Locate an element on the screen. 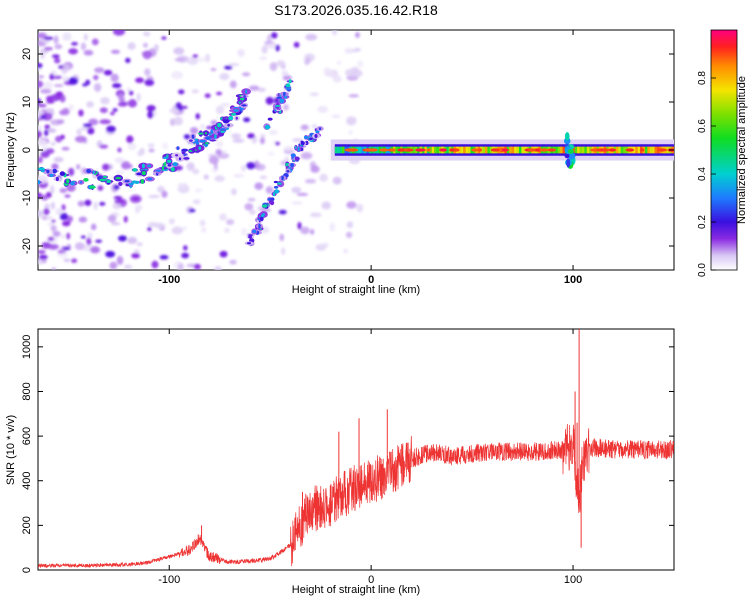 This screenshot has width=750, height=605. spectrogram-xlabel: Height of straight line (km) is located at coordinates (356, 290).